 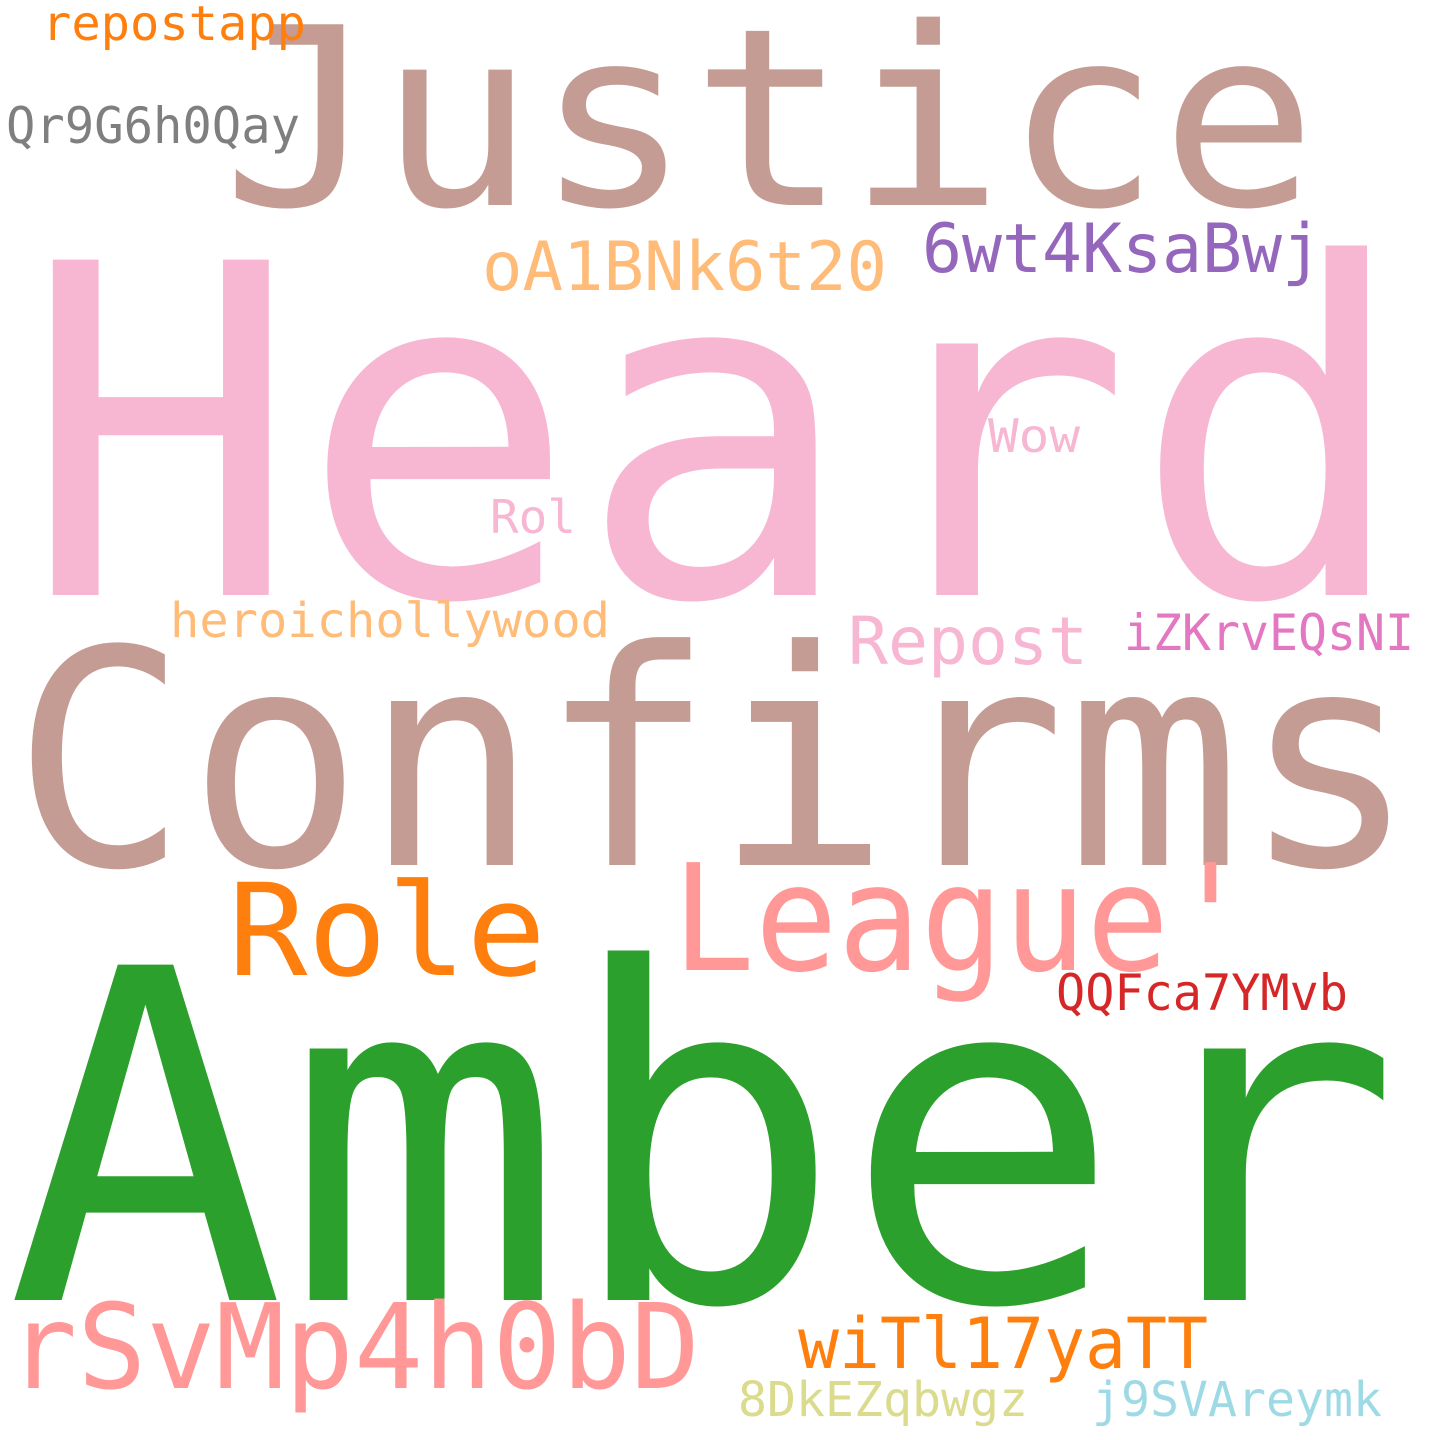 What do you see at coordinates (533, 517) in the screenshot?
I see `word-rol: Rol` at bounding box center [533, 517].